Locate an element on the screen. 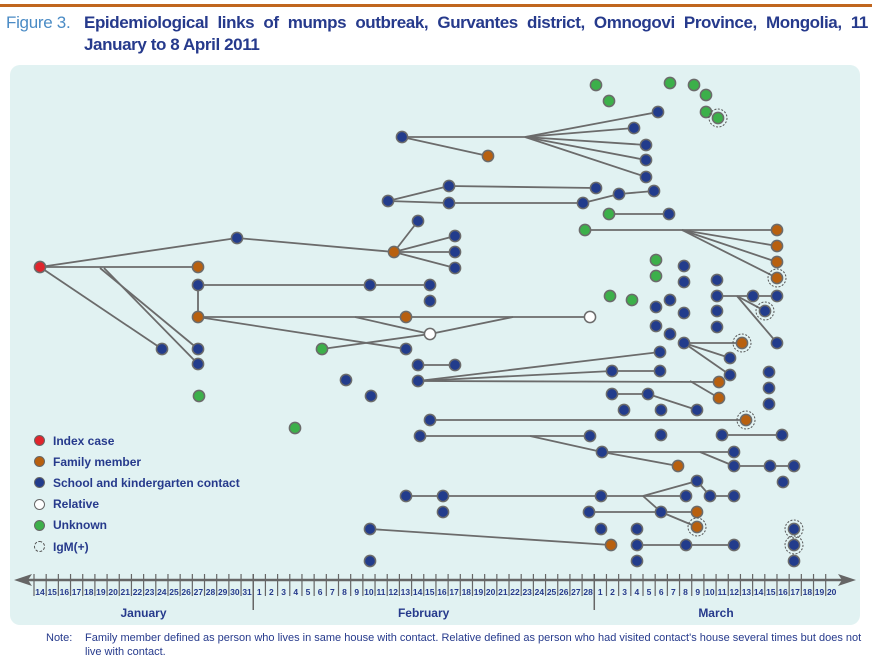 The height and width of the screenshot is (664, 872). day-tick-label: 2 is located at coordinates (271, 592).